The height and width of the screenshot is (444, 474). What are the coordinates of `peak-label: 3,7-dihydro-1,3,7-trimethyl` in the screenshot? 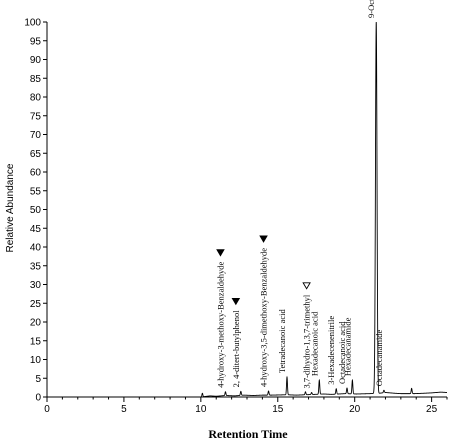 It's located at (307, 341).